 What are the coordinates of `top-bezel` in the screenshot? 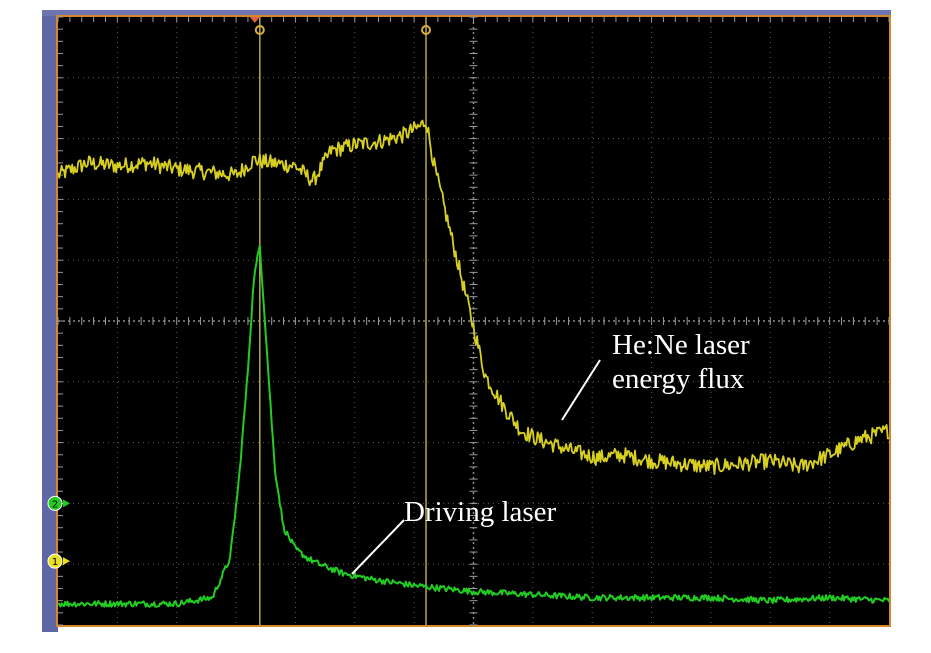 It's located at (466, 13).